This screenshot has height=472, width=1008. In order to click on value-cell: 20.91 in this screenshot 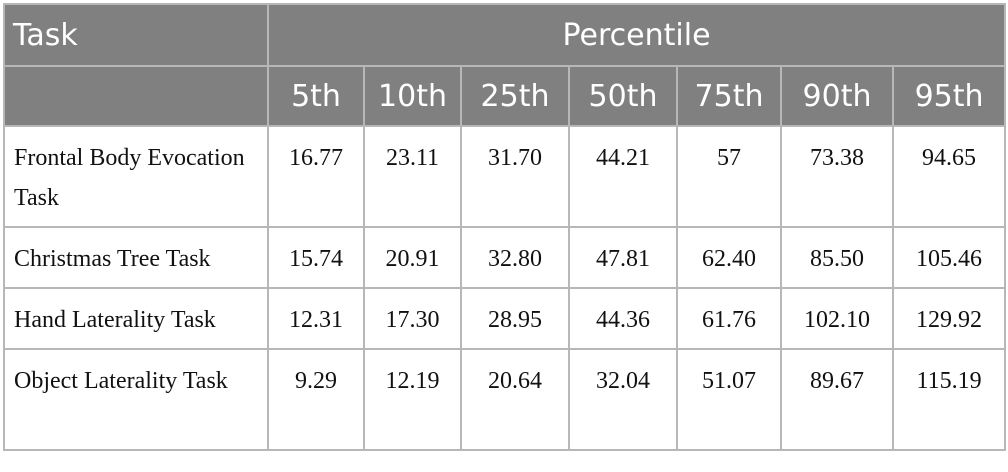, I will do `click(412, 257)`.